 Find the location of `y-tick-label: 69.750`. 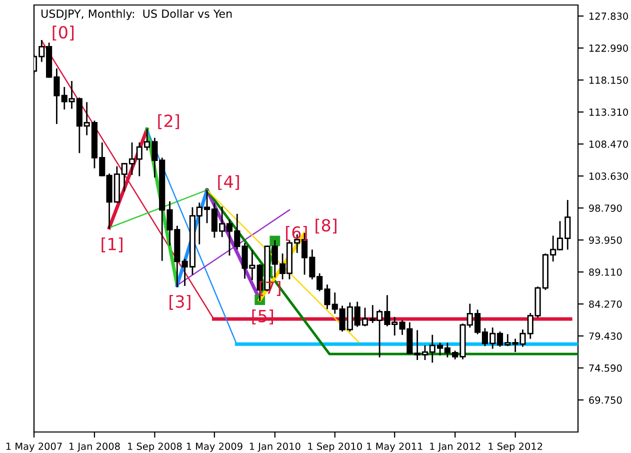

y-tick-label: 69.750 is located at coordinates (605, 400).